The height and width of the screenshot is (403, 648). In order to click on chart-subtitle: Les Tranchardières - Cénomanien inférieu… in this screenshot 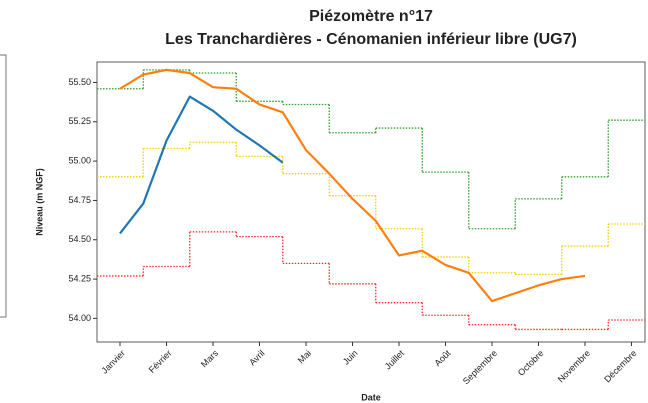, I will do `click(371, 39)`.